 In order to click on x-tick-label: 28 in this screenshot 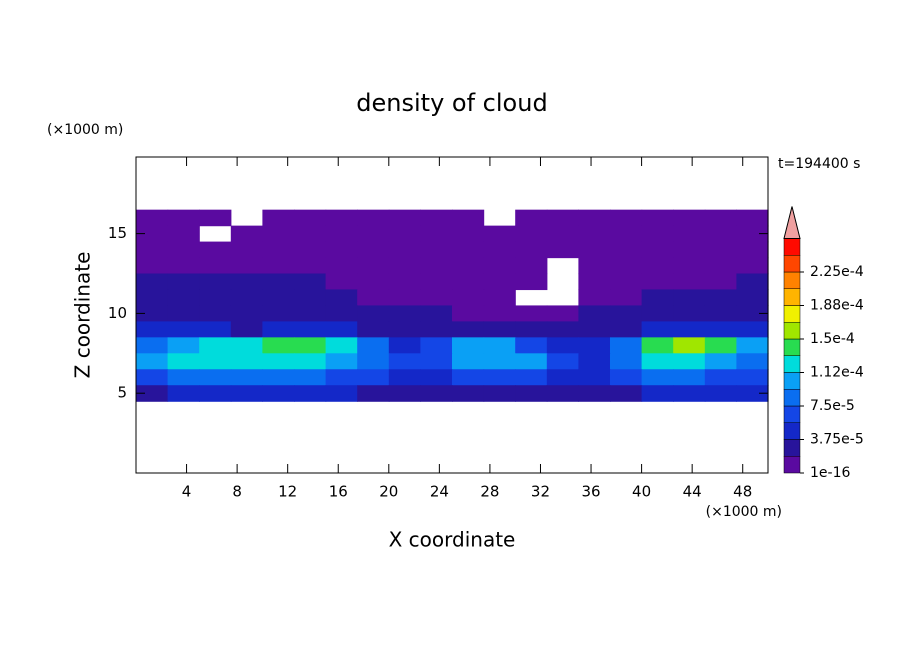, I will do `click(489, 492)`.